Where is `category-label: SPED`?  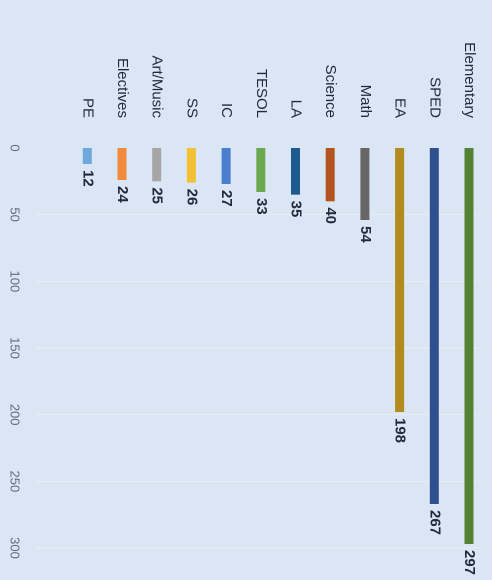
category-label: SPED is located at coordinates (434, 97).